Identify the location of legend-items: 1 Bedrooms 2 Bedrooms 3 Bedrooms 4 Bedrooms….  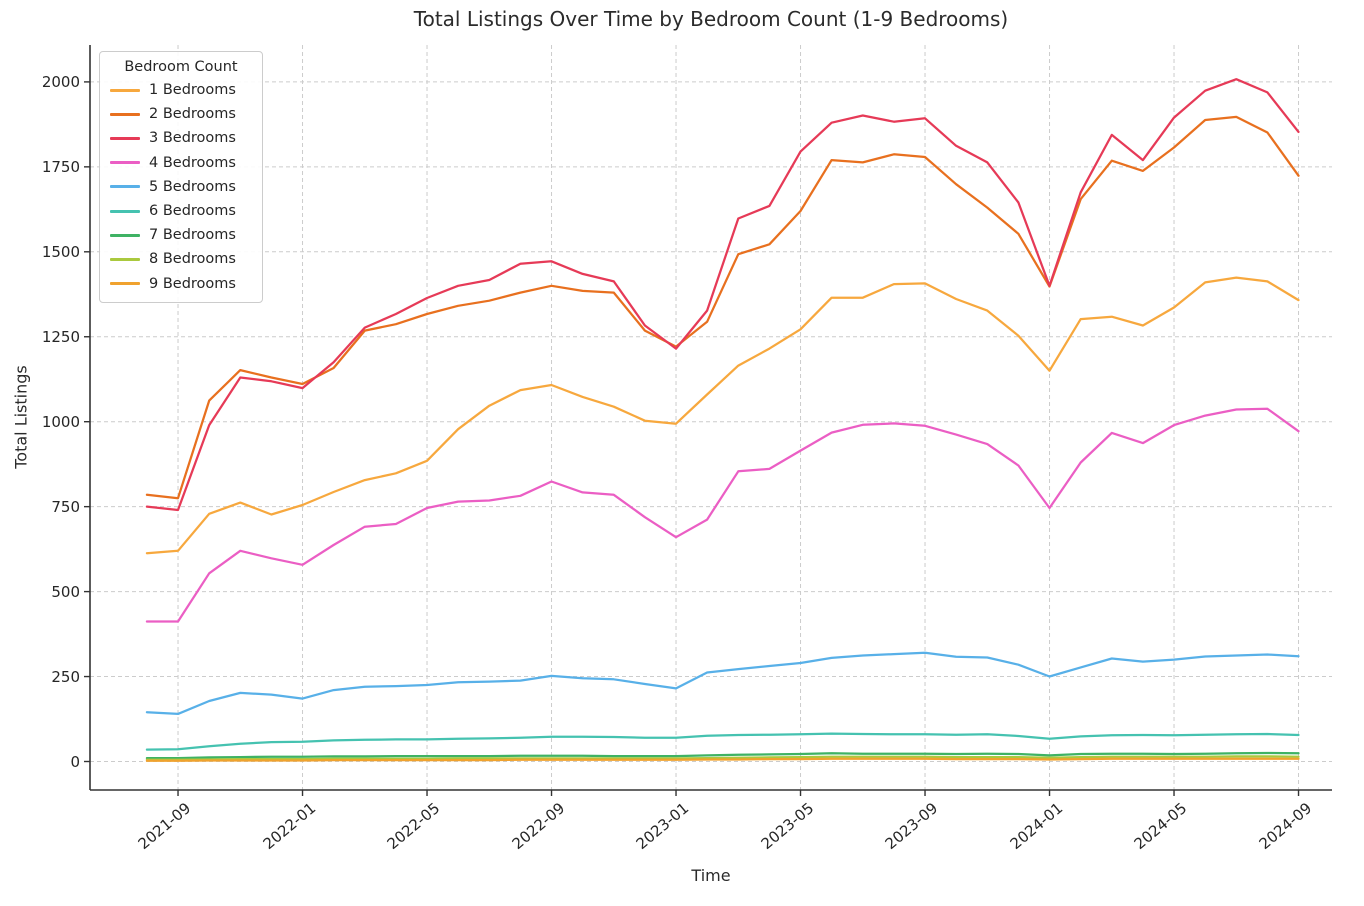
(181, 187).